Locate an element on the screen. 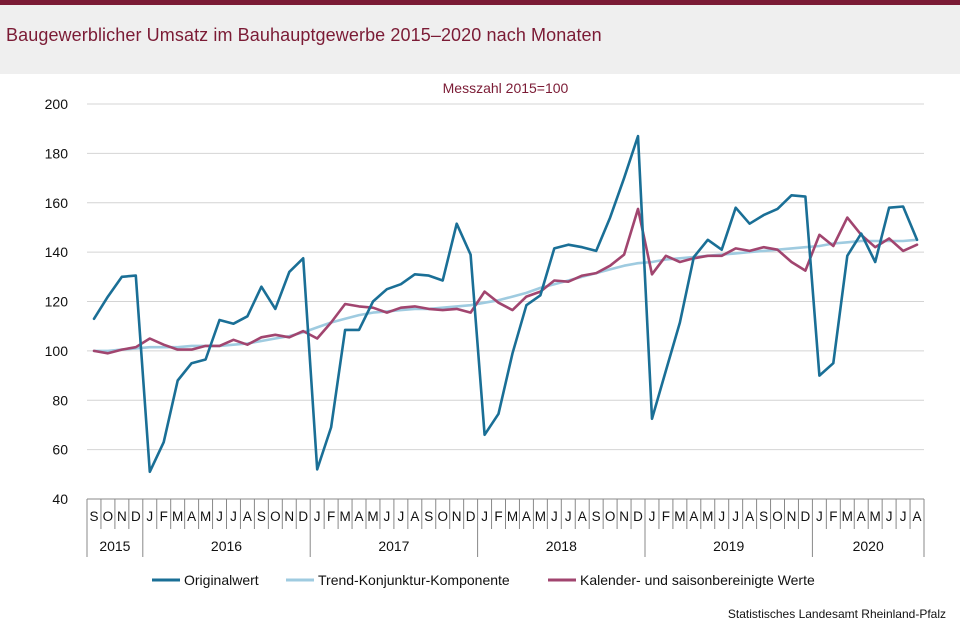 The height and width of the screenshot is (631, 960). month-label-6: M is located at coordinates (177, 516).